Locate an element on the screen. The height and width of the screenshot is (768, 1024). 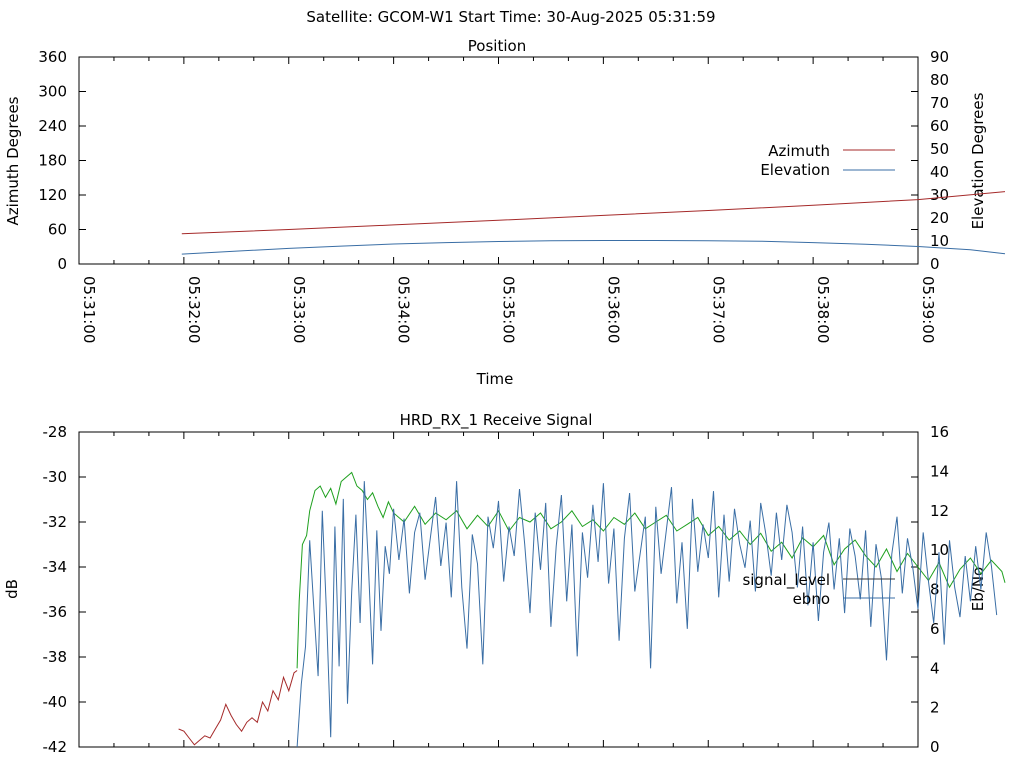
receive-signal-y2-ticks: 0 2 4 6 8 10 12 14 16 is located at coordinates (939, 589).